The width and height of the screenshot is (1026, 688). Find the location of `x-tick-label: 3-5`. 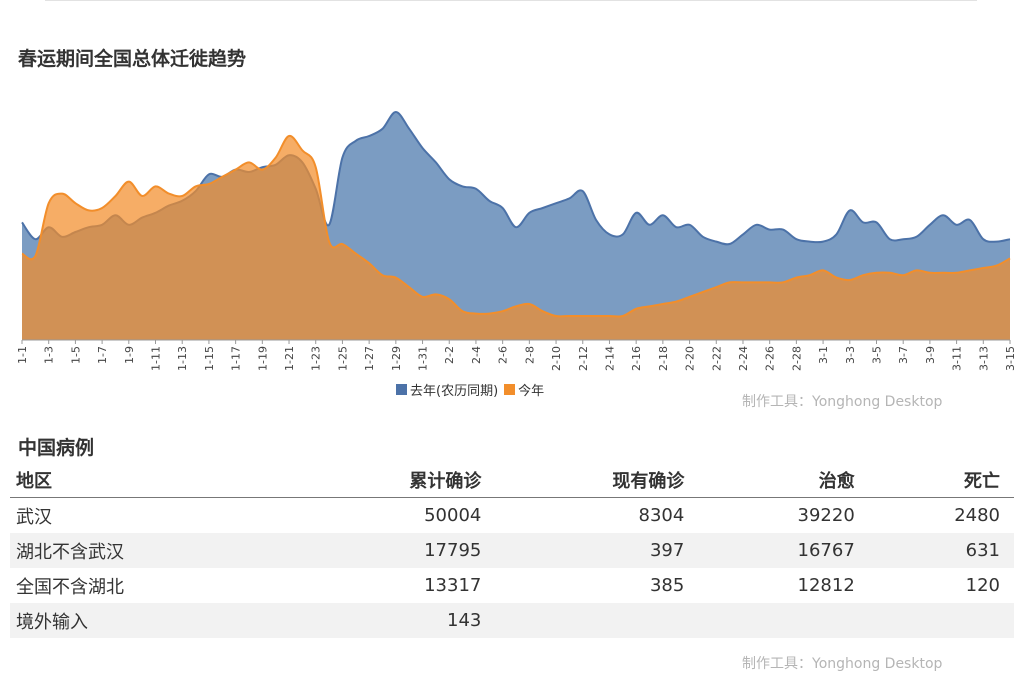

x-tick-label: 3-5 is located at coordinates (876, 355).